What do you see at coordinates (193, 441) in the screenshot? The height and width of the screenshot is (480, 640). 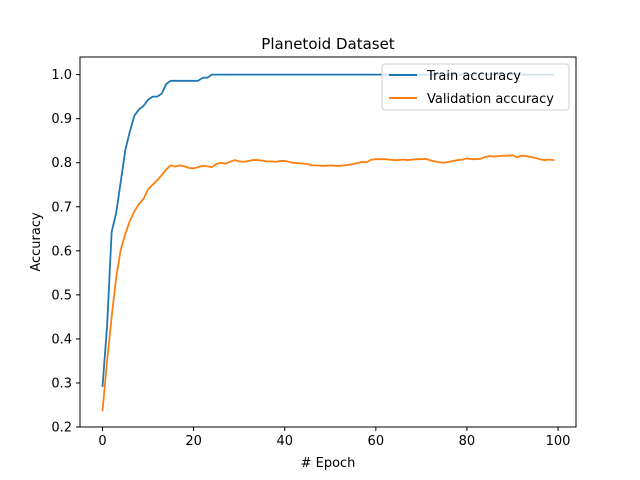 I see `x-tick-label: 20` at bounding box center [193, 441].